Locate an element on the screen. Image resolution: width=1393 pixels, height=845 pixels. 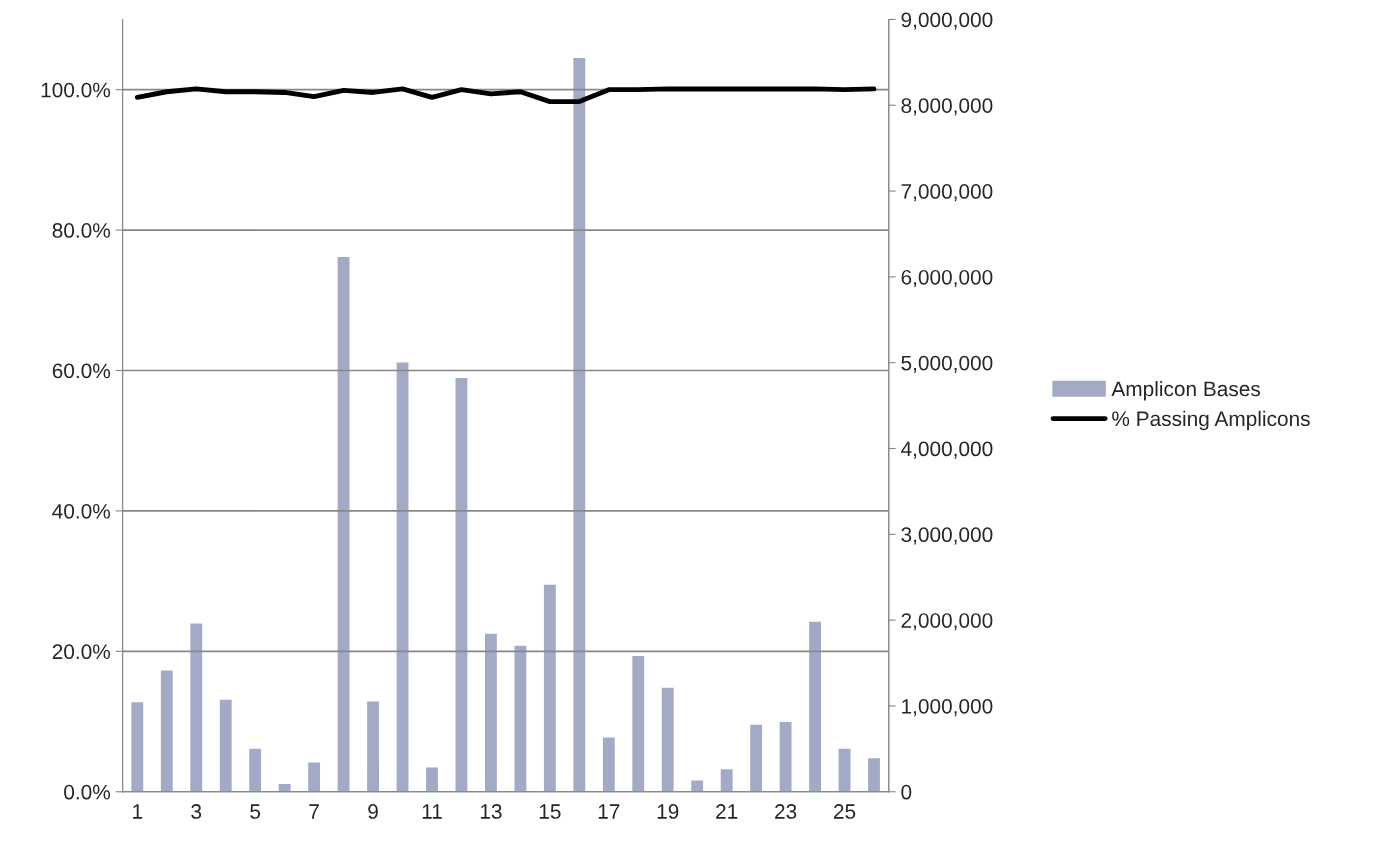
y-tick-label: 100.0% is located at coordinates (76, 90).